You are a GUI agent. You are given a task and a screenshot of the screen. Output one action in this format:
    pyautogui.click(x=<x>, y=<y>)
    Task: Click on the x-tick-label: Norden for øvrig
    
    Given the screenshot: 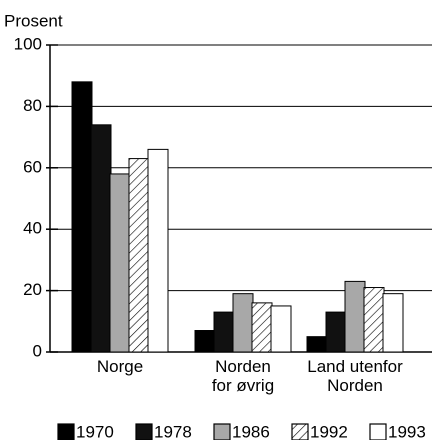 What is the action you would take?
    pyautogui.click(x=243, y=376)
    